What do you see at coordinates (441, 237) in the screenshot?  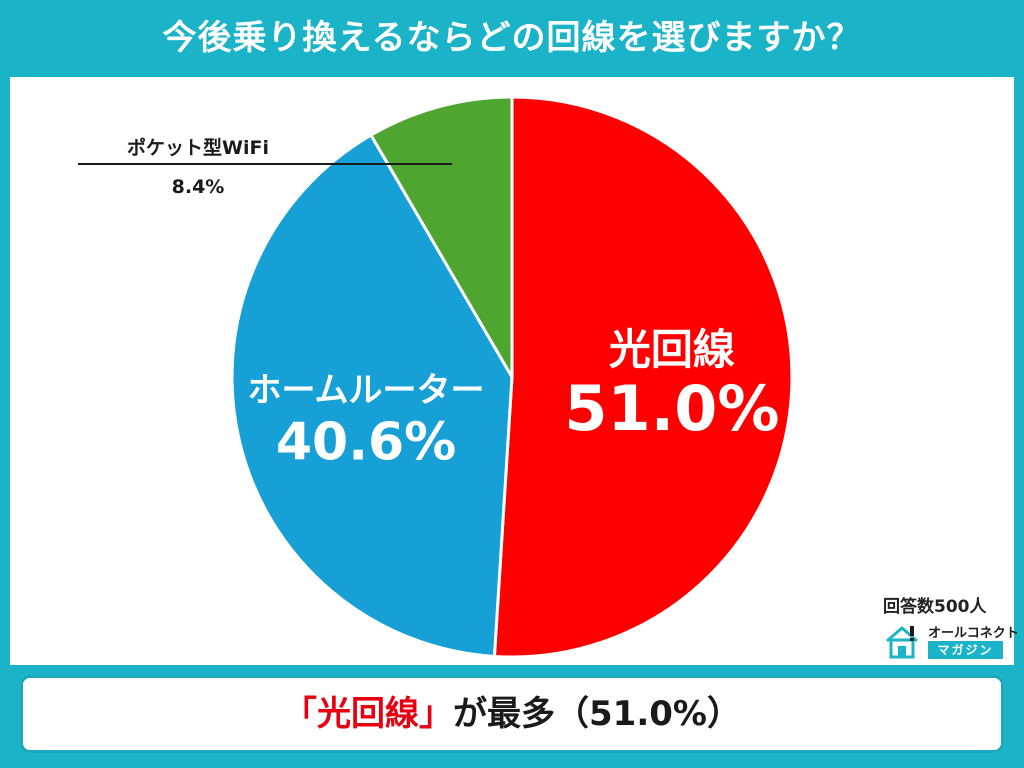 I see `pie-slice` at bounding box center [441, 237].